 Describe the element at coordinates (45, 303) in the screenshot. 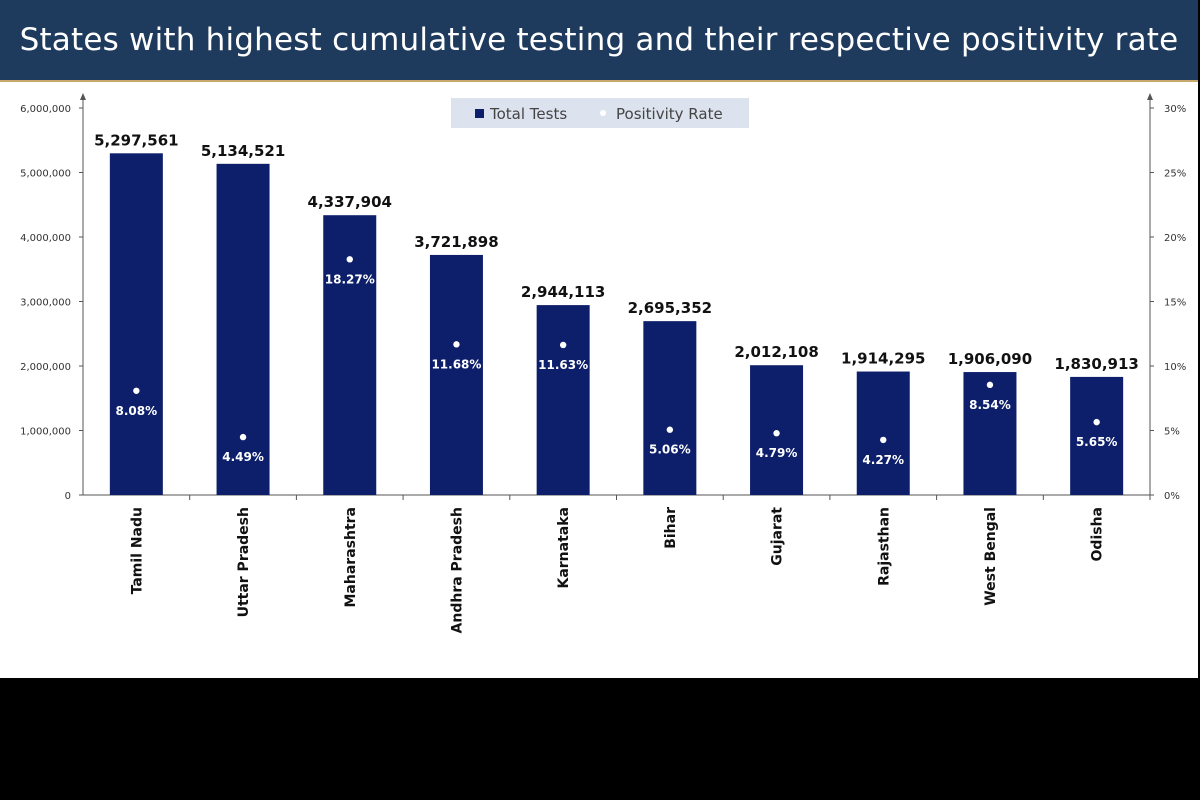

I see `y-left-tick-label: 3,000,000` at that location.